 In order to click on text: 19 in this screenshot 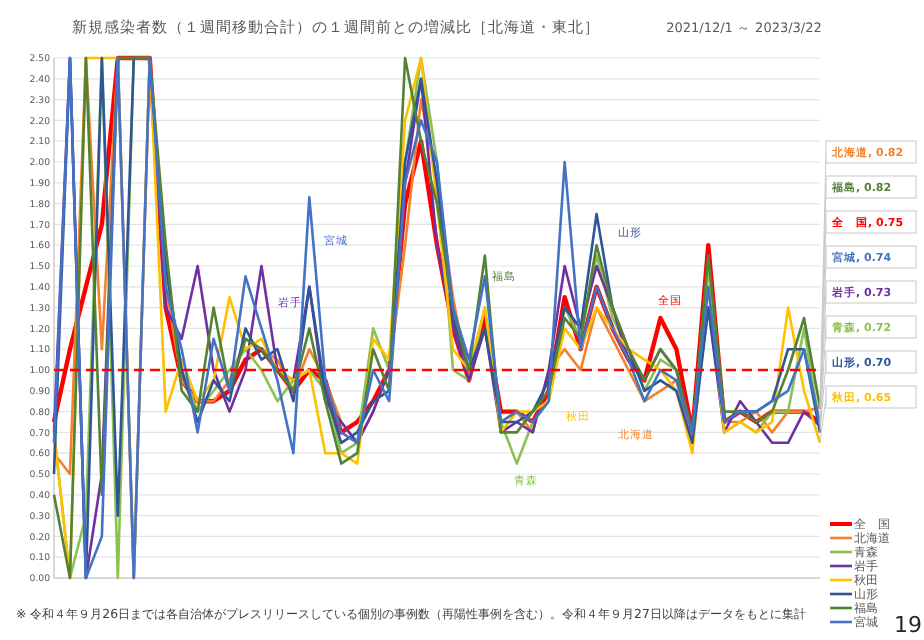, I will do `click(908, 625)`.